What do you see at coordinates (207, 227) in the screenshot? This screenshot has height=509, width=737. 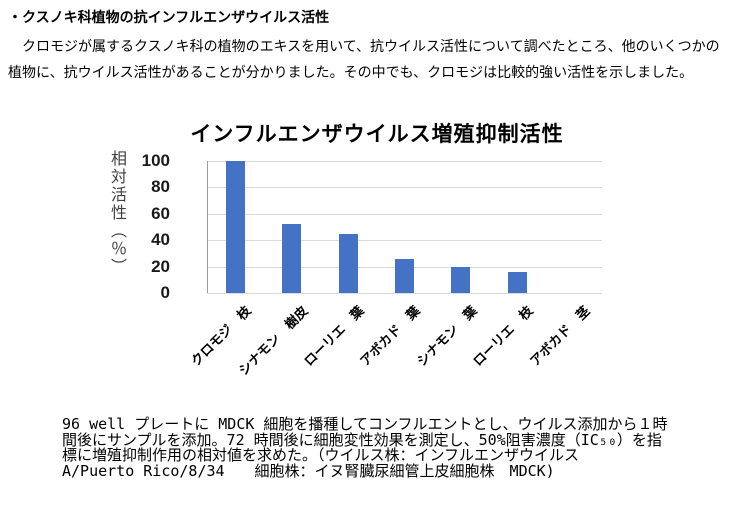 I see `y-axis-line` at bounding box center [207, 227].